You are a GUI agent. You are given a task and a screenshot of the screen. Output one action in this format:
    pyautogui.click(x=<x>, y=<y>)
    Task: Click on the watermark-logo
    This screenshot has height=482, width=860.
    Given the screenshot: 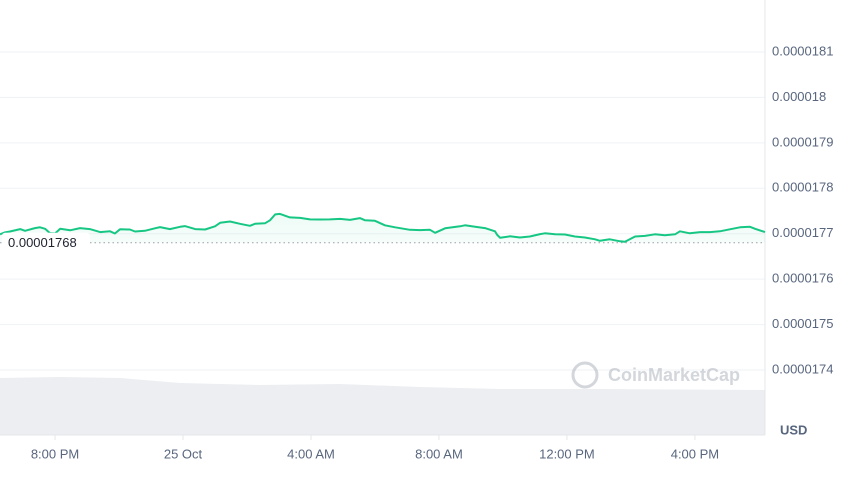 What is the action you would take?
    pyautogui.click(x=585, y=375)
    